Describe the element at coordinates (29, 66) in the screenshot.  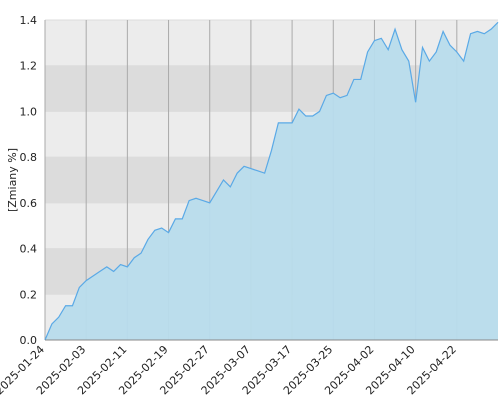
I see `y-tick-label: 1.2` at that location.